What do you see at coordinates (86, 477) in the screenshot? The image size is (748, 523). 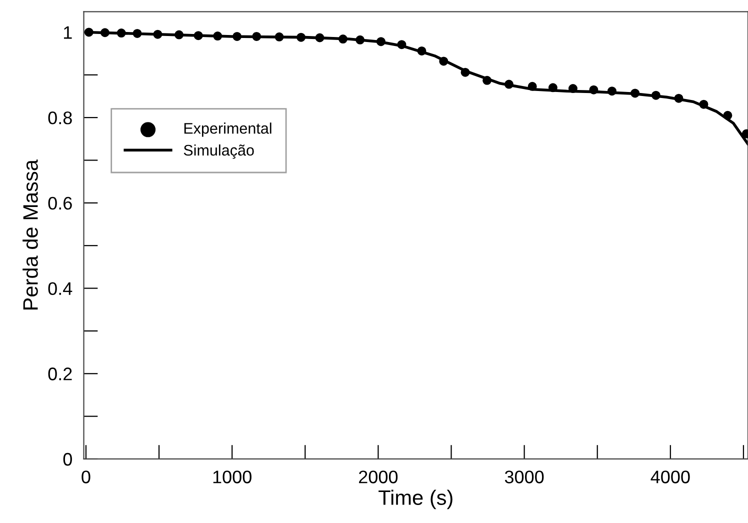 I see `x-tick-label: 0` at bounding box center [86, 477].